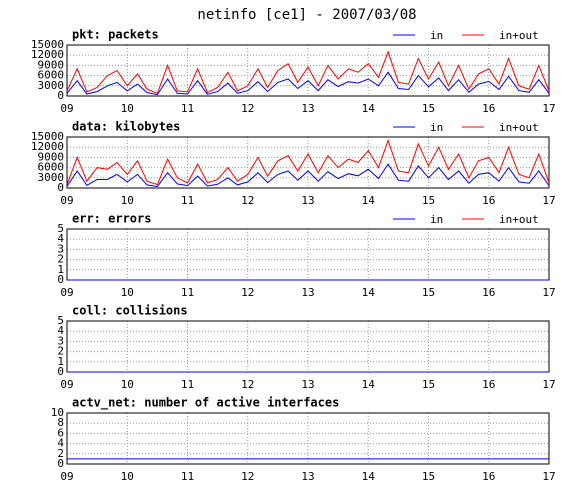 Image resolution: width=564 pixels, height=491 pixels. Describe the element at coordinates (130, 311) in the screenshot. I see `panel-title: coll: collisions` at that location.